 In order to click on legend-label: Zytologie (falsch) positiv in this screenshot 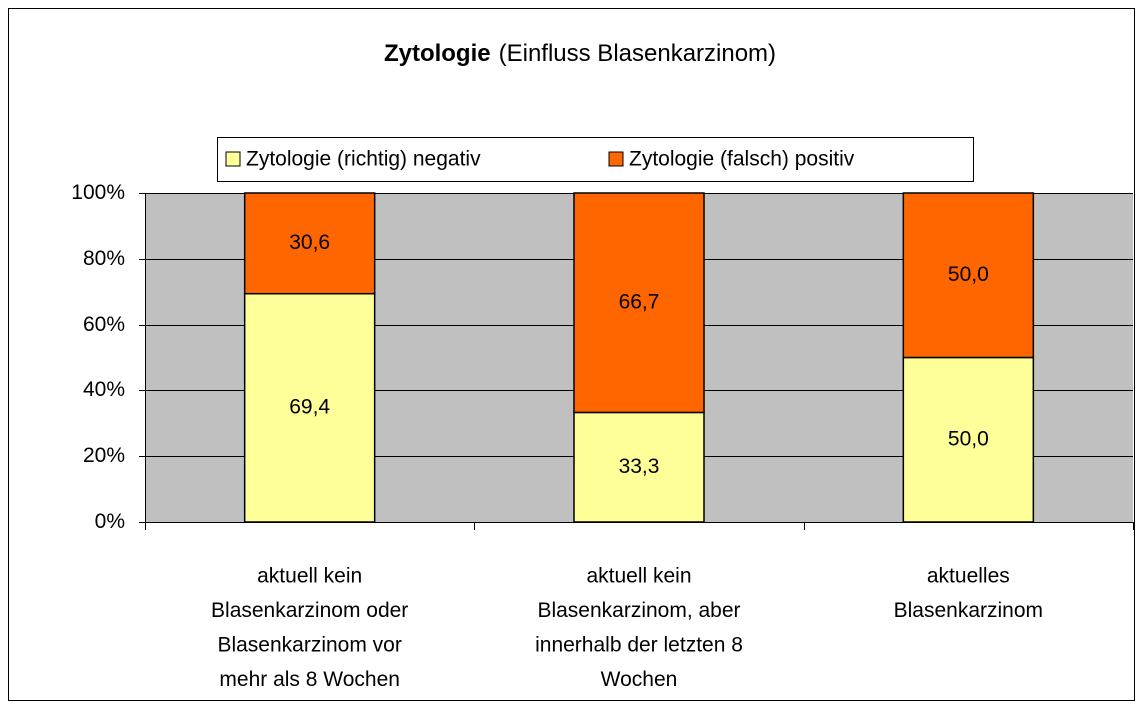, I will do `click(742, 159)`.